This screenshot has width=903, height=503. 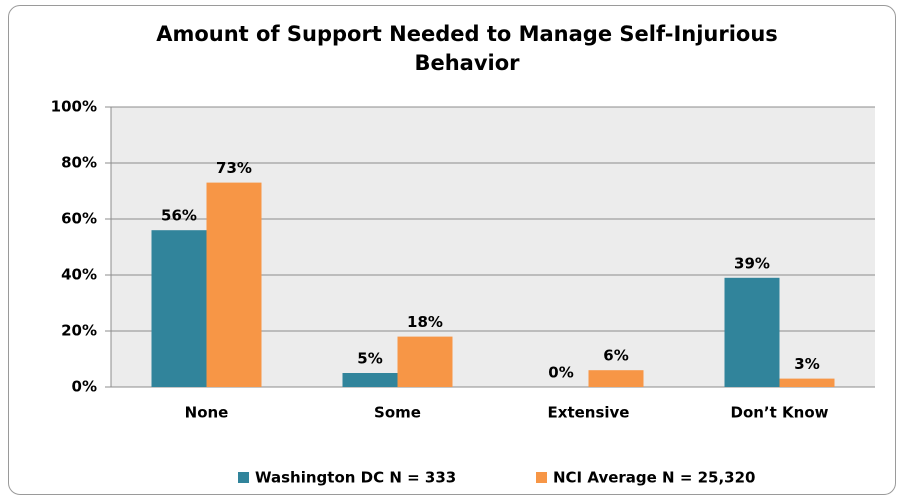 What do you see at coordinates (615, 356) in the screenshot?
I see `value-label: 6%` at bounding box center [615, 356].